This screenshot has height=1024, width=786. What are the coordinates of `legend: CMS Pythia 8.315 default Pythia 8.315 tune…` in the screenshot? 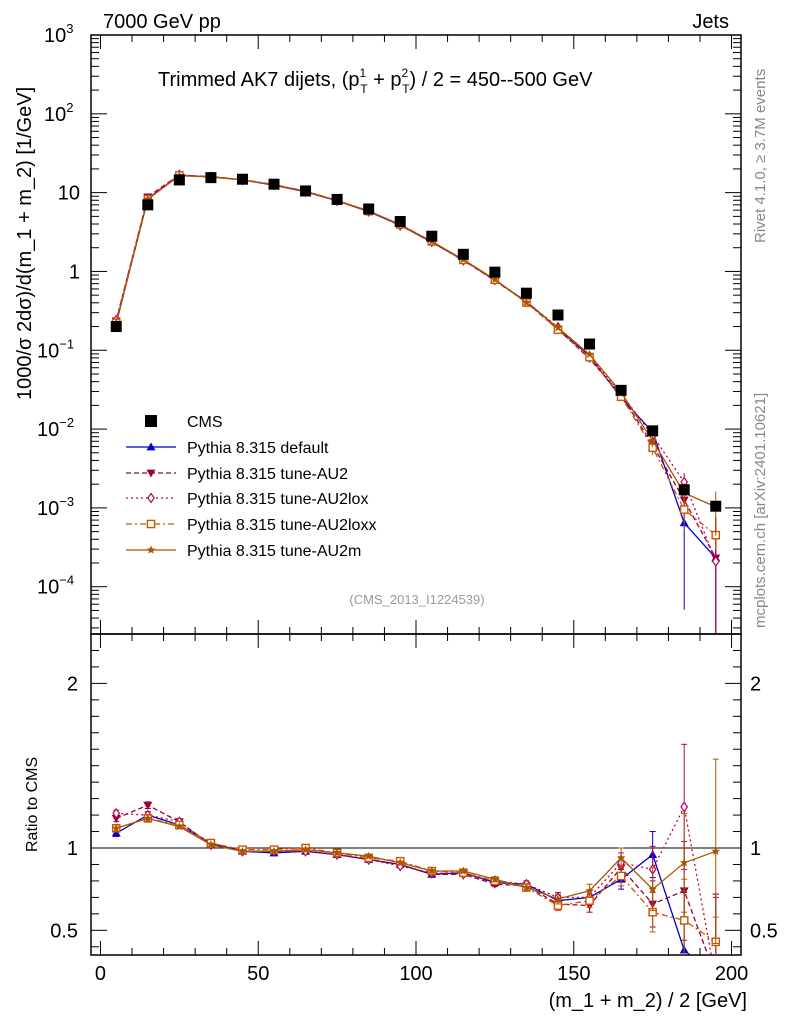 It's located at (251, 487).